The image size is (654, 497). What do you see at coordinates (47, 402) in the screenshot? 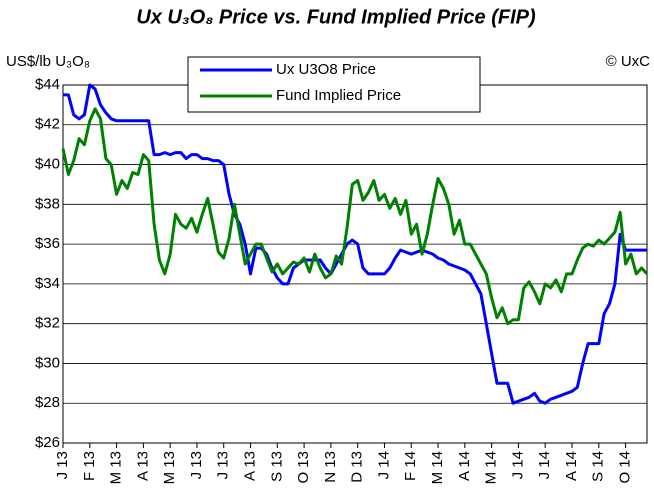
I see `y-tick-label: $28` at bounding box center [47, 402].